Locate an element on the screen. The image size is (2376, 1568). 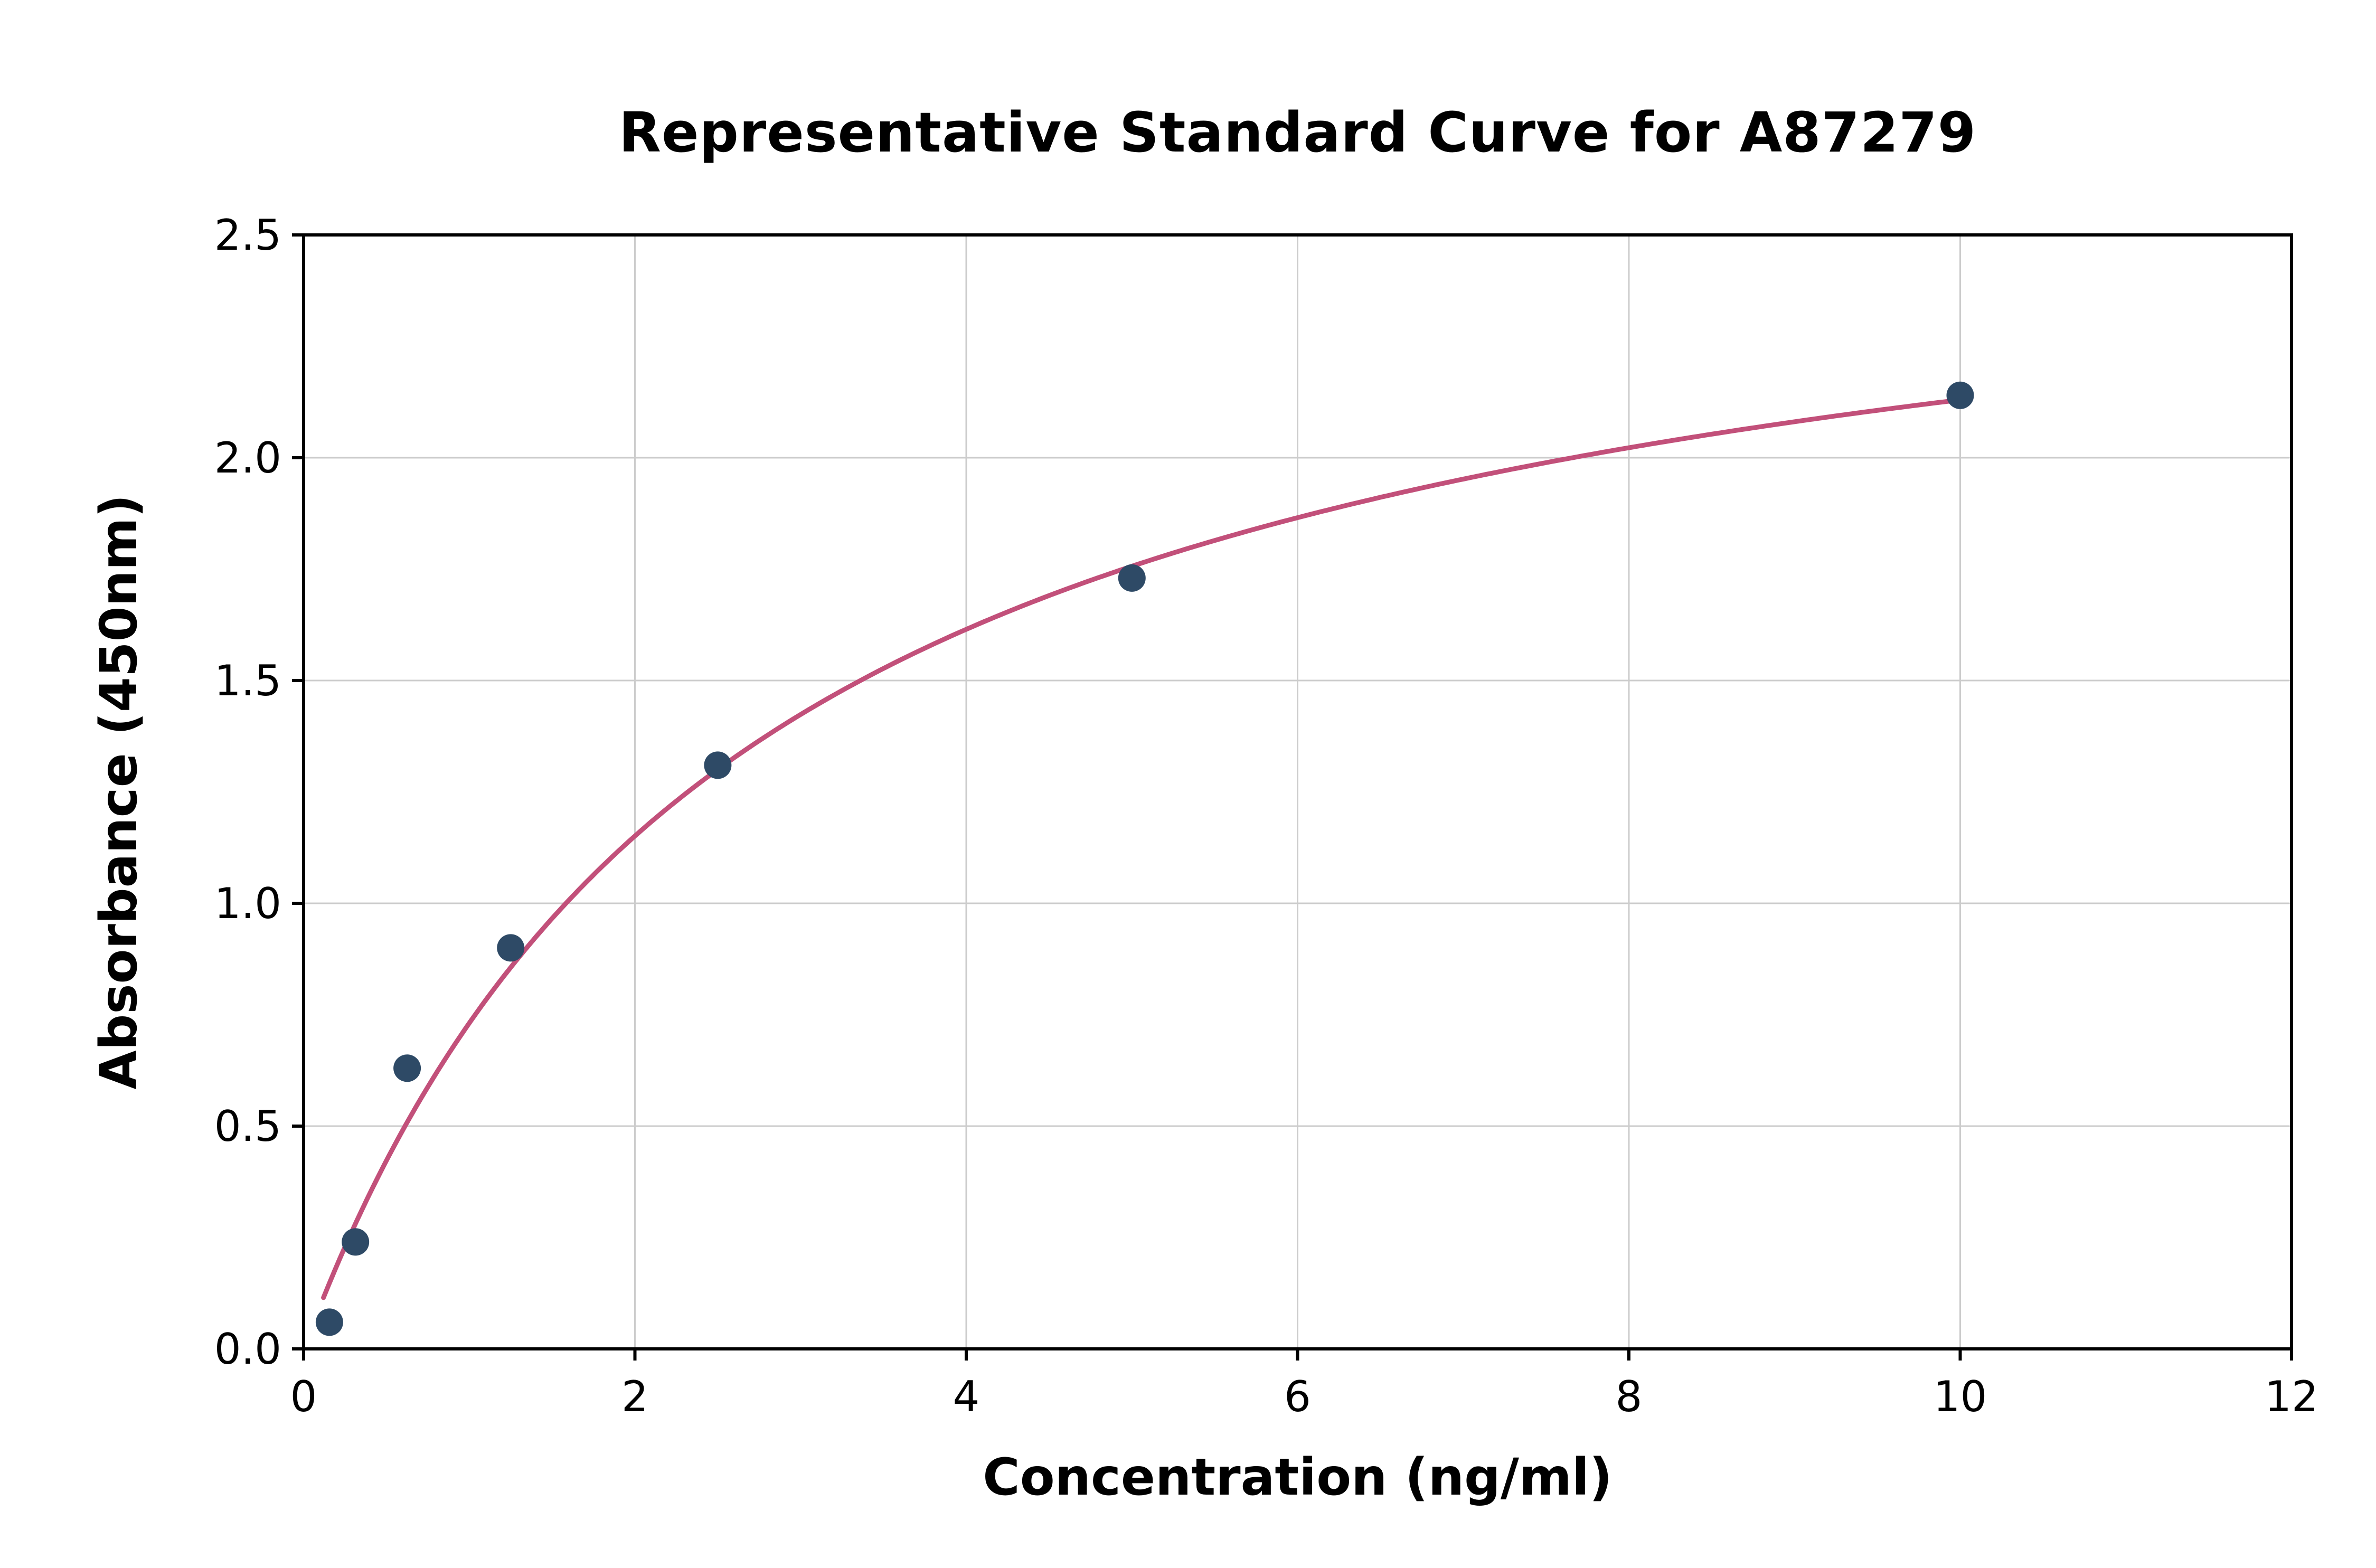
y-tick-label: 1.5 is located at coordinates (247, 680).